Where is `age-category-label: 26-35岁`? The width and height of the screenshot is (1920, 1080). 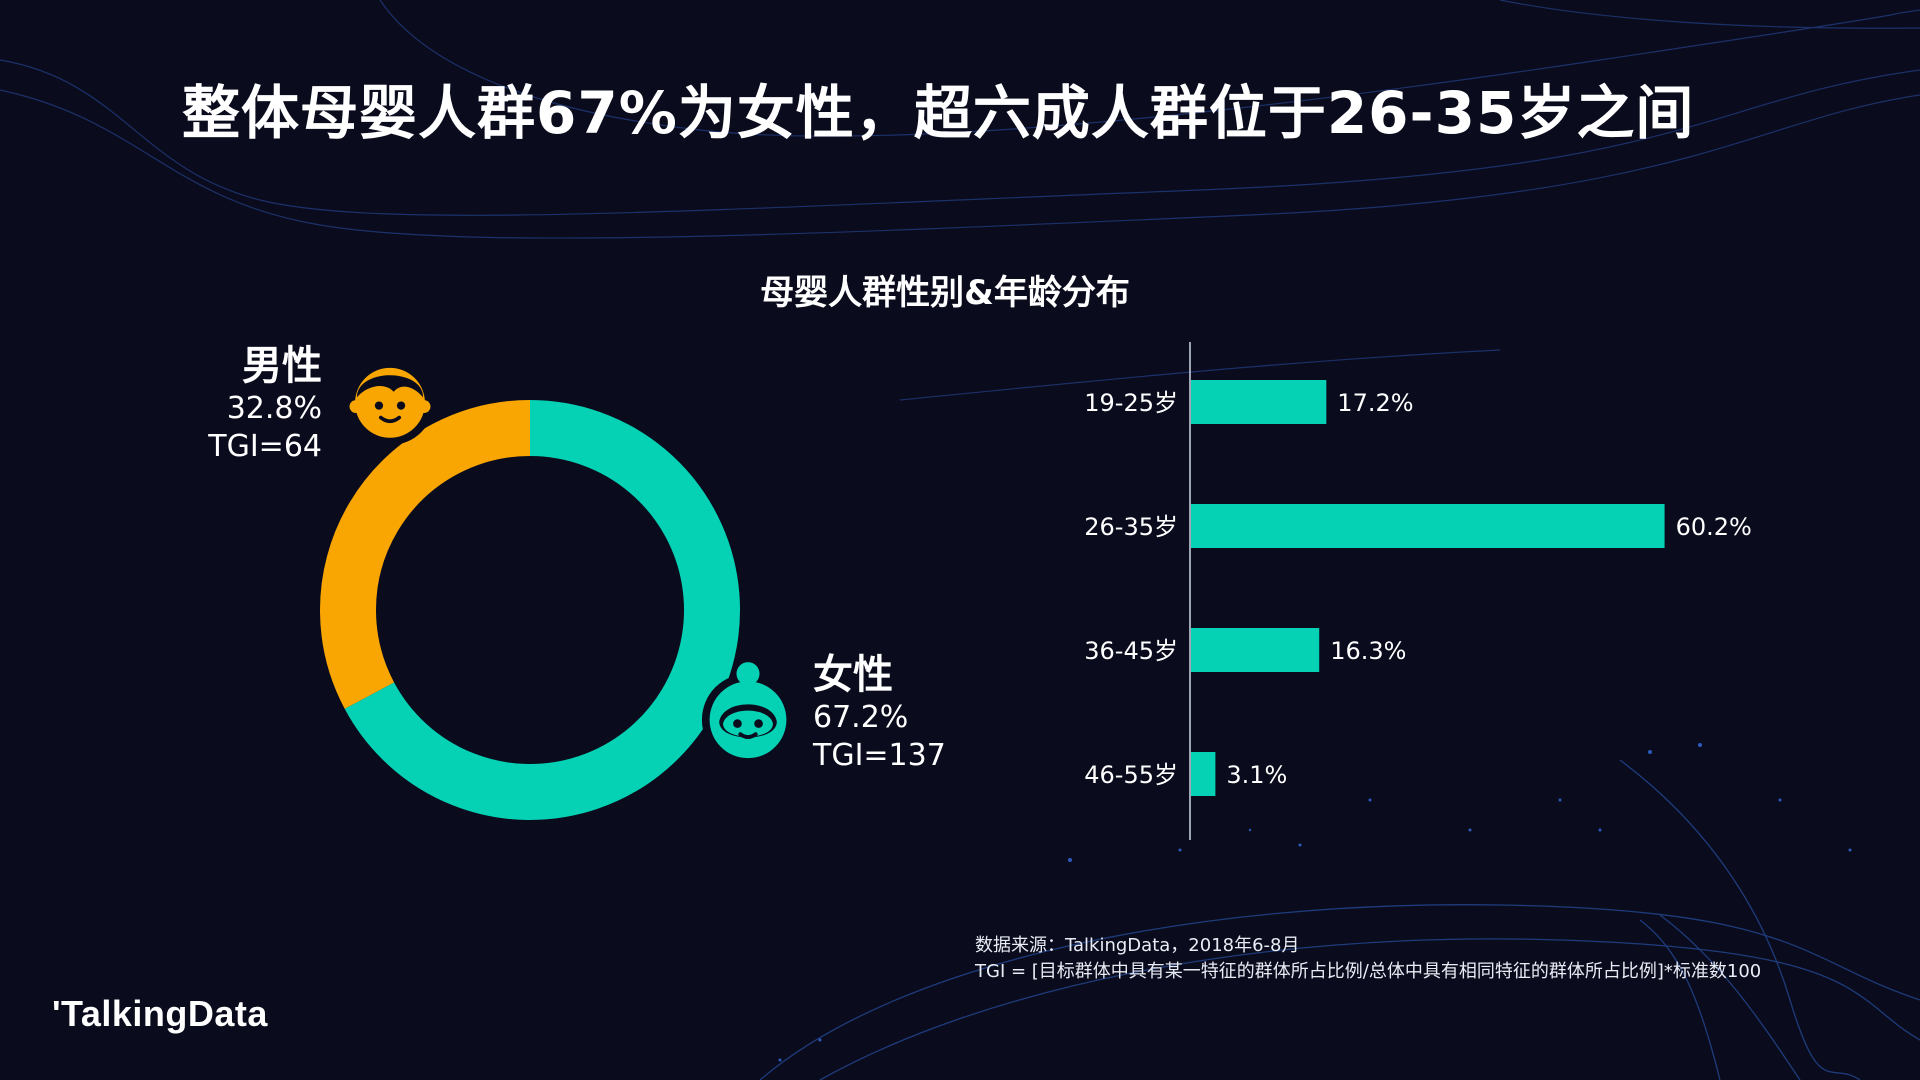
age-category-label: 26-35岁 is located at coordinates (1131, 527).